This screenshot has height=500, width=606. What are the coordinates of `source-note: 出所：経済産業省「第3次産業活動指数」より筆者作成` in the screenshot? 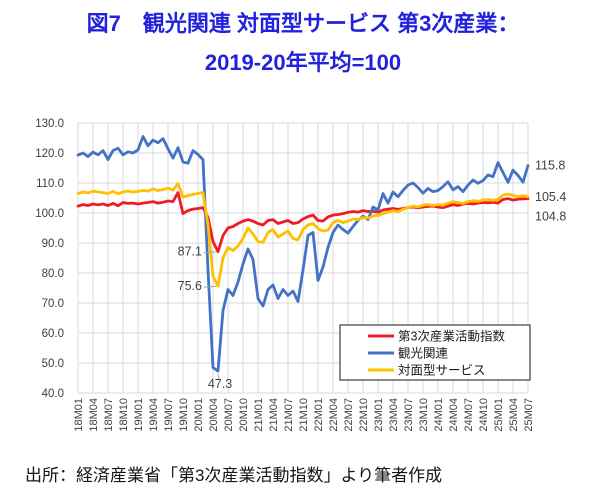 It's located at (234, 475).